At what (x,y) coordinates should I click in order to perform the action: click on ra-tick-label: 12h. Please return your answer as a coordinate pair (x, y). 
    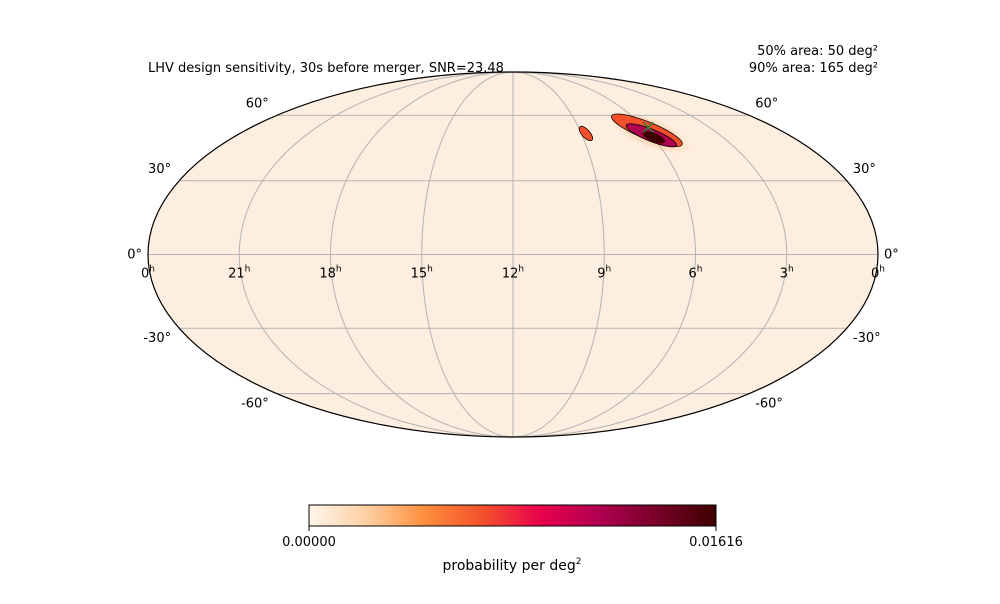
    Looking at the image, I should click on (513, 273).